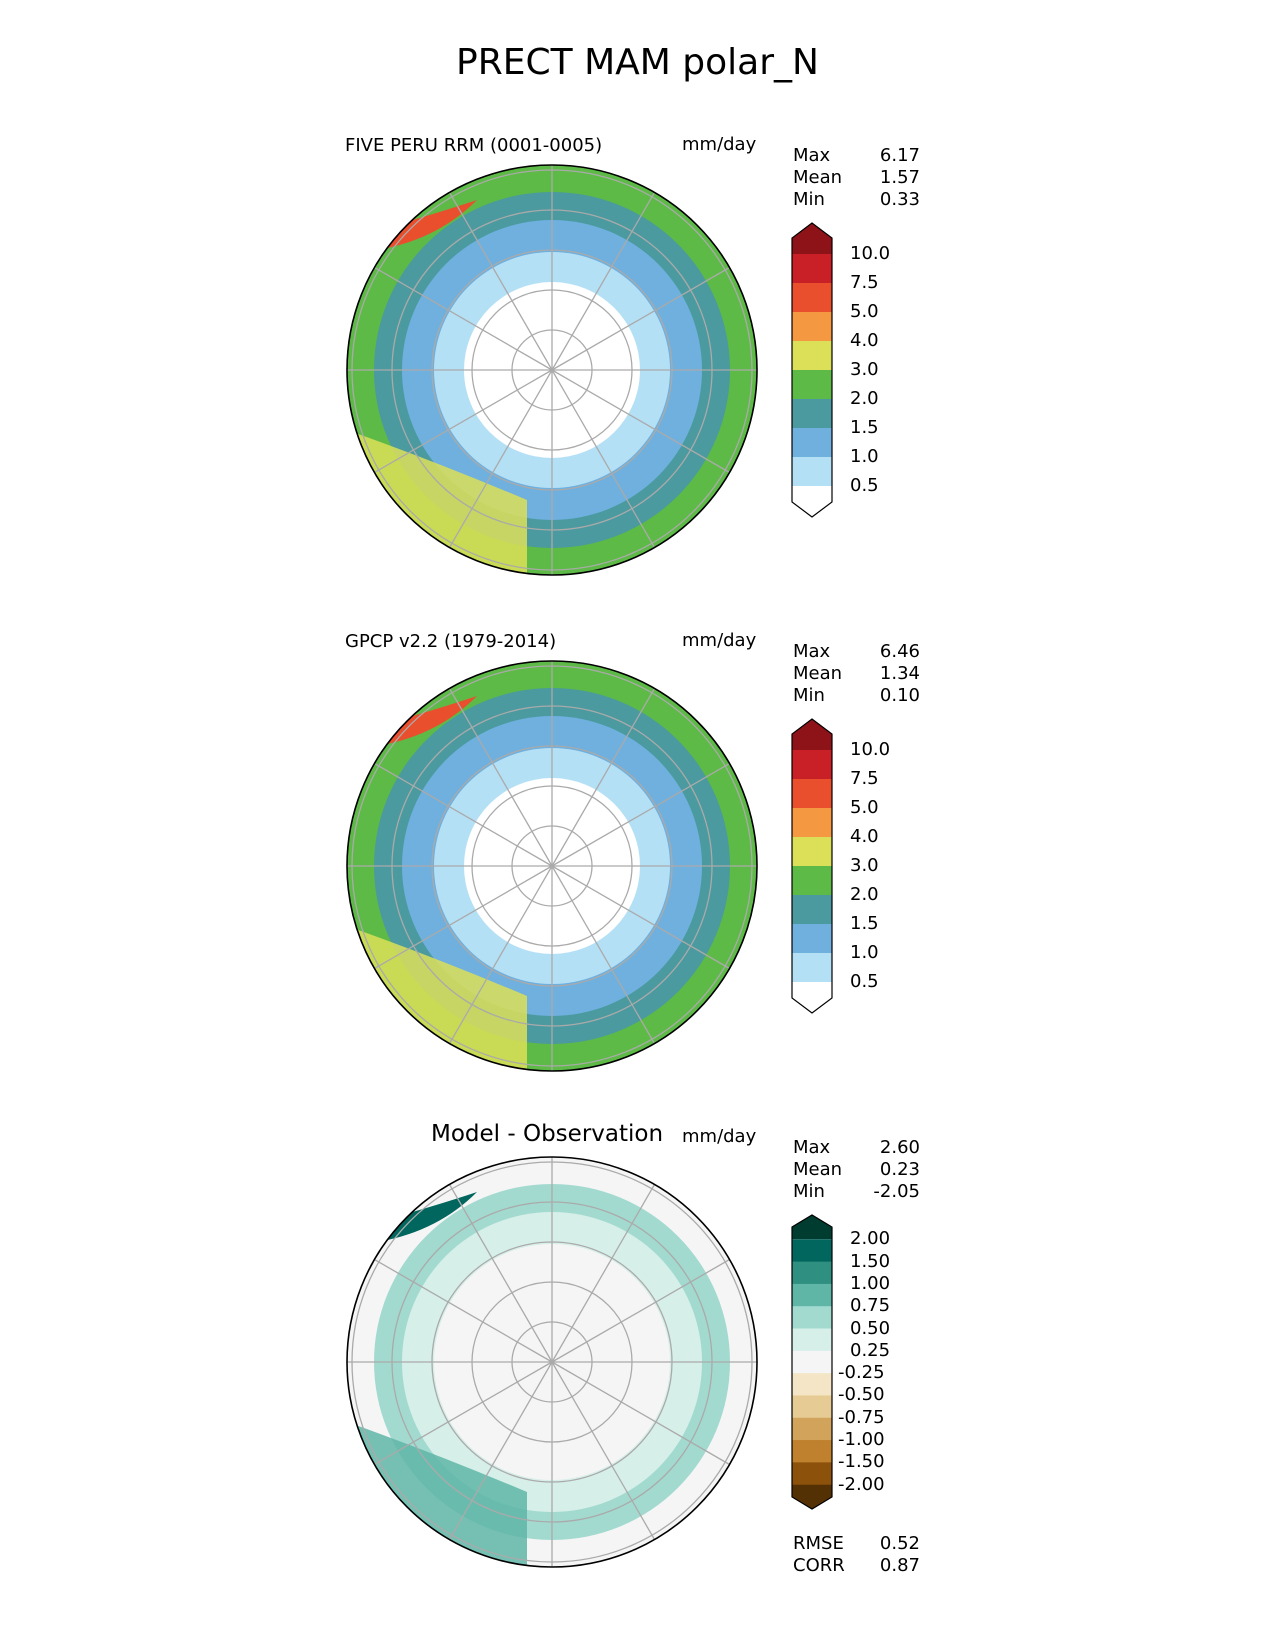 This screenshot has width=1275, height=1650. Describe the element at coordinates (861, 1462) in the screenshot. I see `colorbar-tick-label: -1.50` at that location.